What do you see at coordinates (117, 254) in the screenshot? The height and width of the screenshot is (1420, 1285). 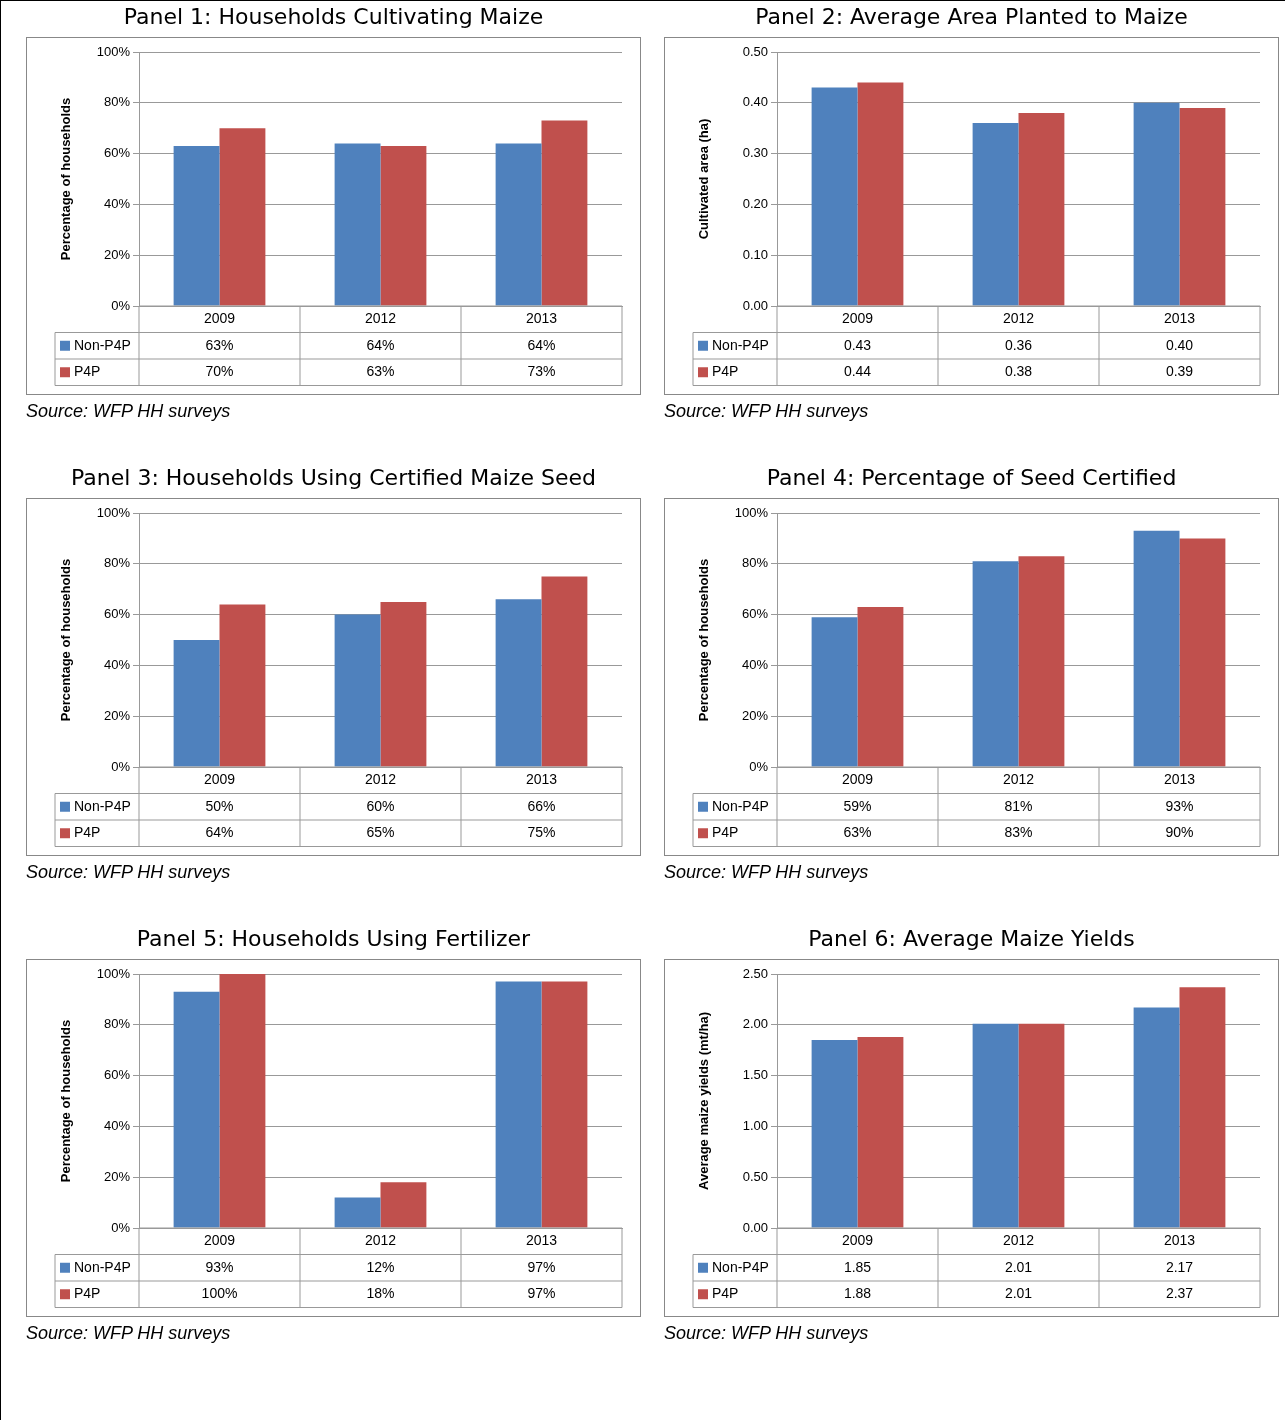 I see `y-tick-label: 20%` at bounding box center [117, 254].